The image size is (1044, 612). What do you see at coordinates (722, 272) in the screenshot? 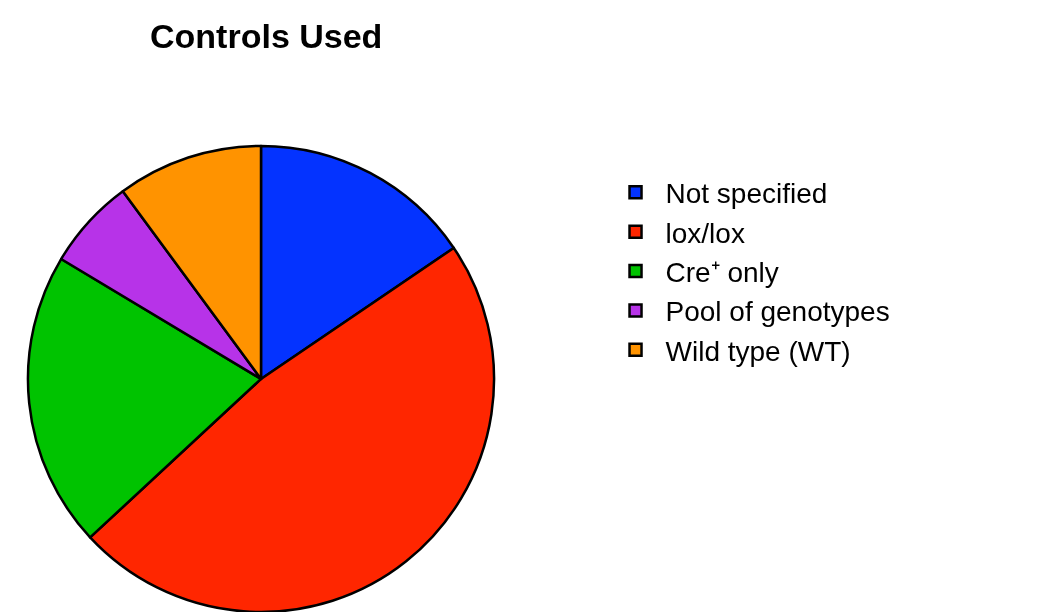
I see `legend-label: Cre⁺ only` at bounding box center [722, 272].